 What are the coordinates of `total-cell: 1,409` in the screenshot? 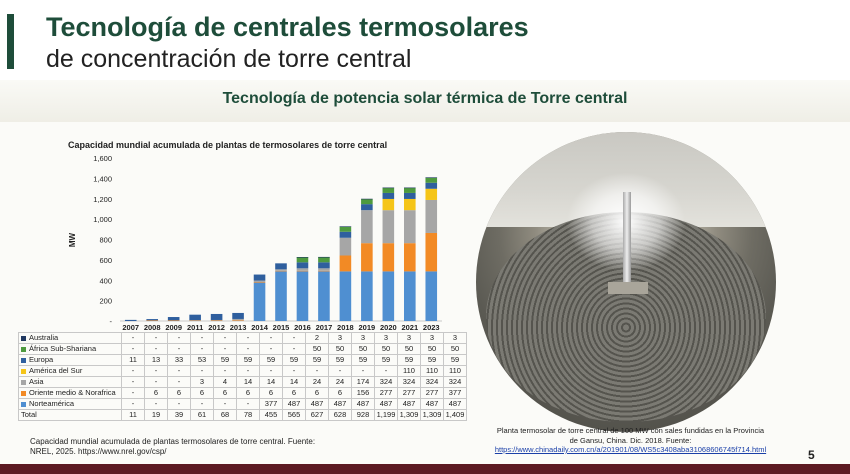 It's located at (455, 415).